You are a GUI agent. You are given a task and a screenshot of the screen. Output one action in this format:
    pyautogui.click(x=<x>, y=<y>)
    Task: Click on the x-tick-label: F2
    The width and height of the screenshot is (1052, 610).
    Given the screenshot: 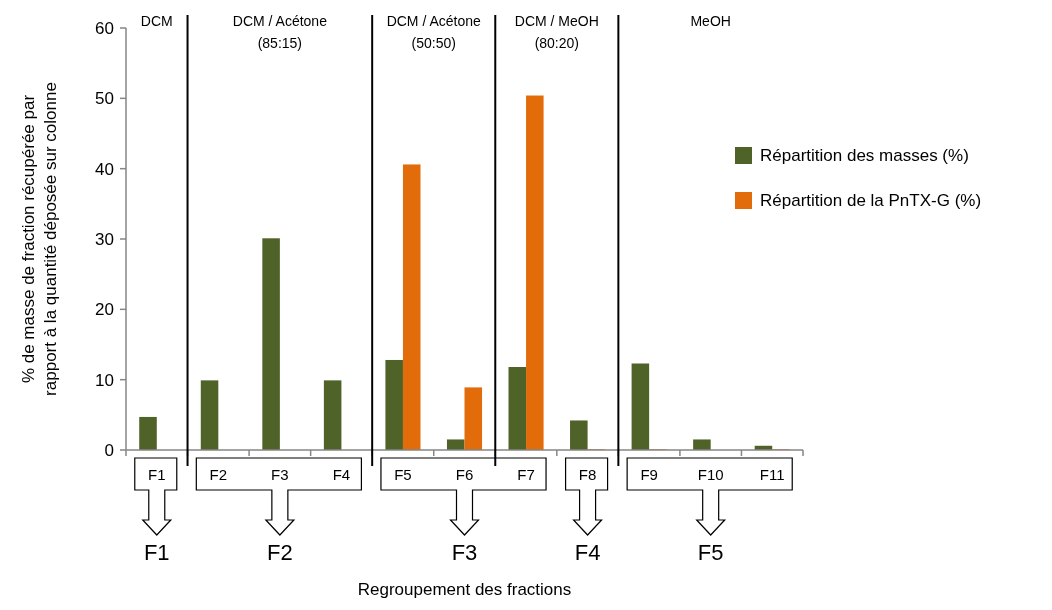 What is the action you would take?
    pyautogui.click(x=218, y=475)
    